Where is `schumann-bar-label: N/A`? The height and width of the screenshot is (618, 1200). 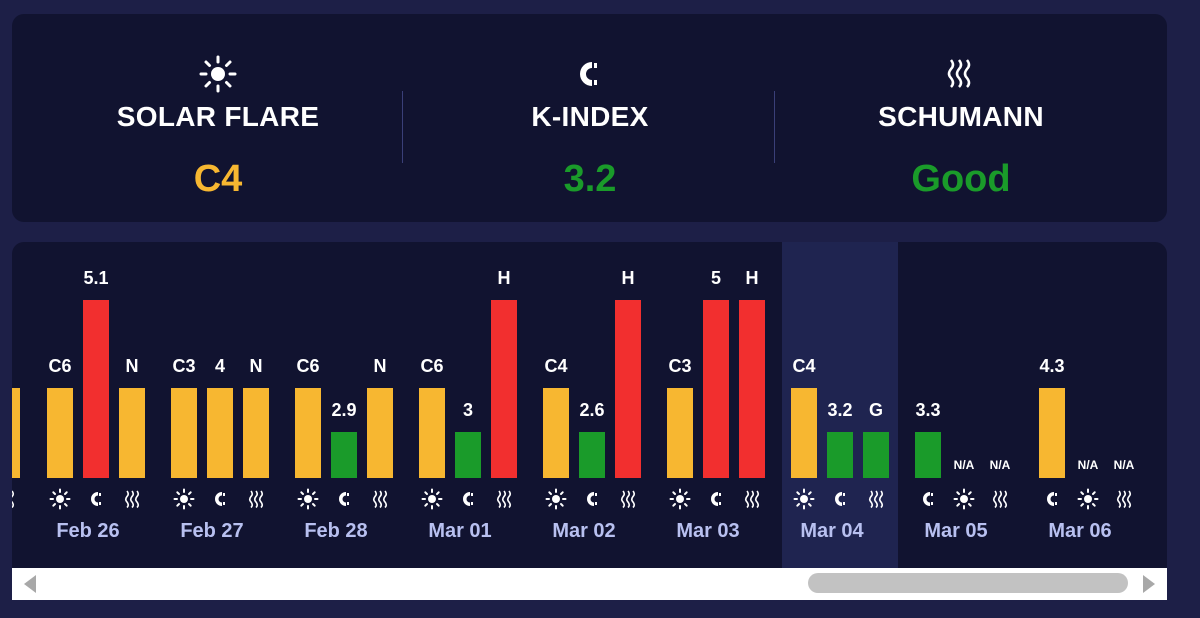 schumann-bar-label: N/A is located at coordinates (1000, 465).